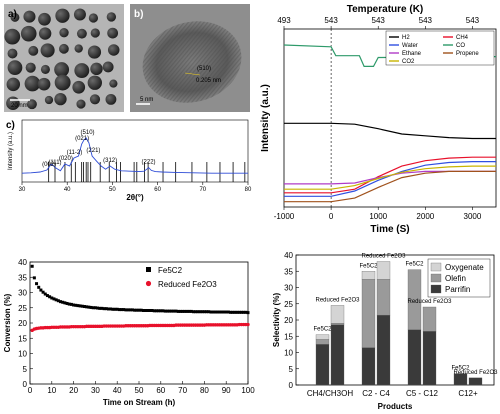 Image resolution: width=500 pixels, height=414 pixels. Describe the element at coordinates (157, 190) in the screenshot. I see `xrd-x-tick-label: 60` at that location.